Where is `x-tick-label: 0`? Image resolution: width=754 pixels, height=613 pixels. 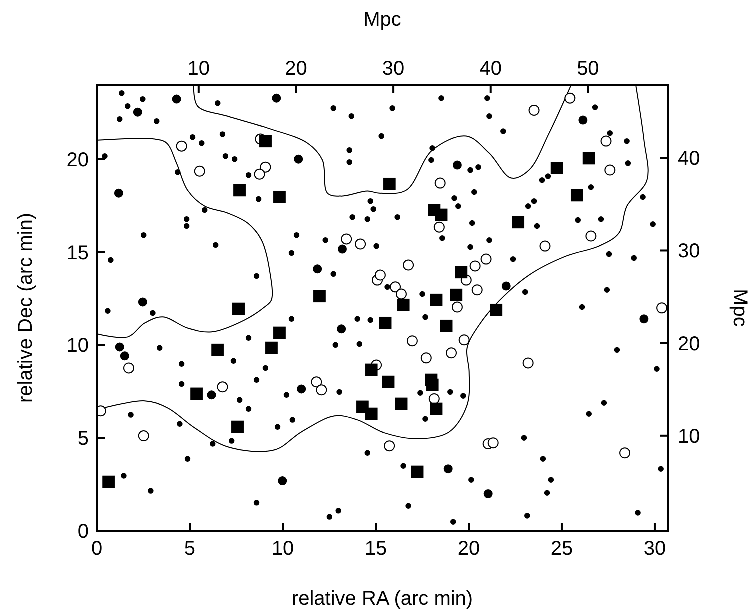 x-tick-label: 0 is located at coordinates (97, 549).